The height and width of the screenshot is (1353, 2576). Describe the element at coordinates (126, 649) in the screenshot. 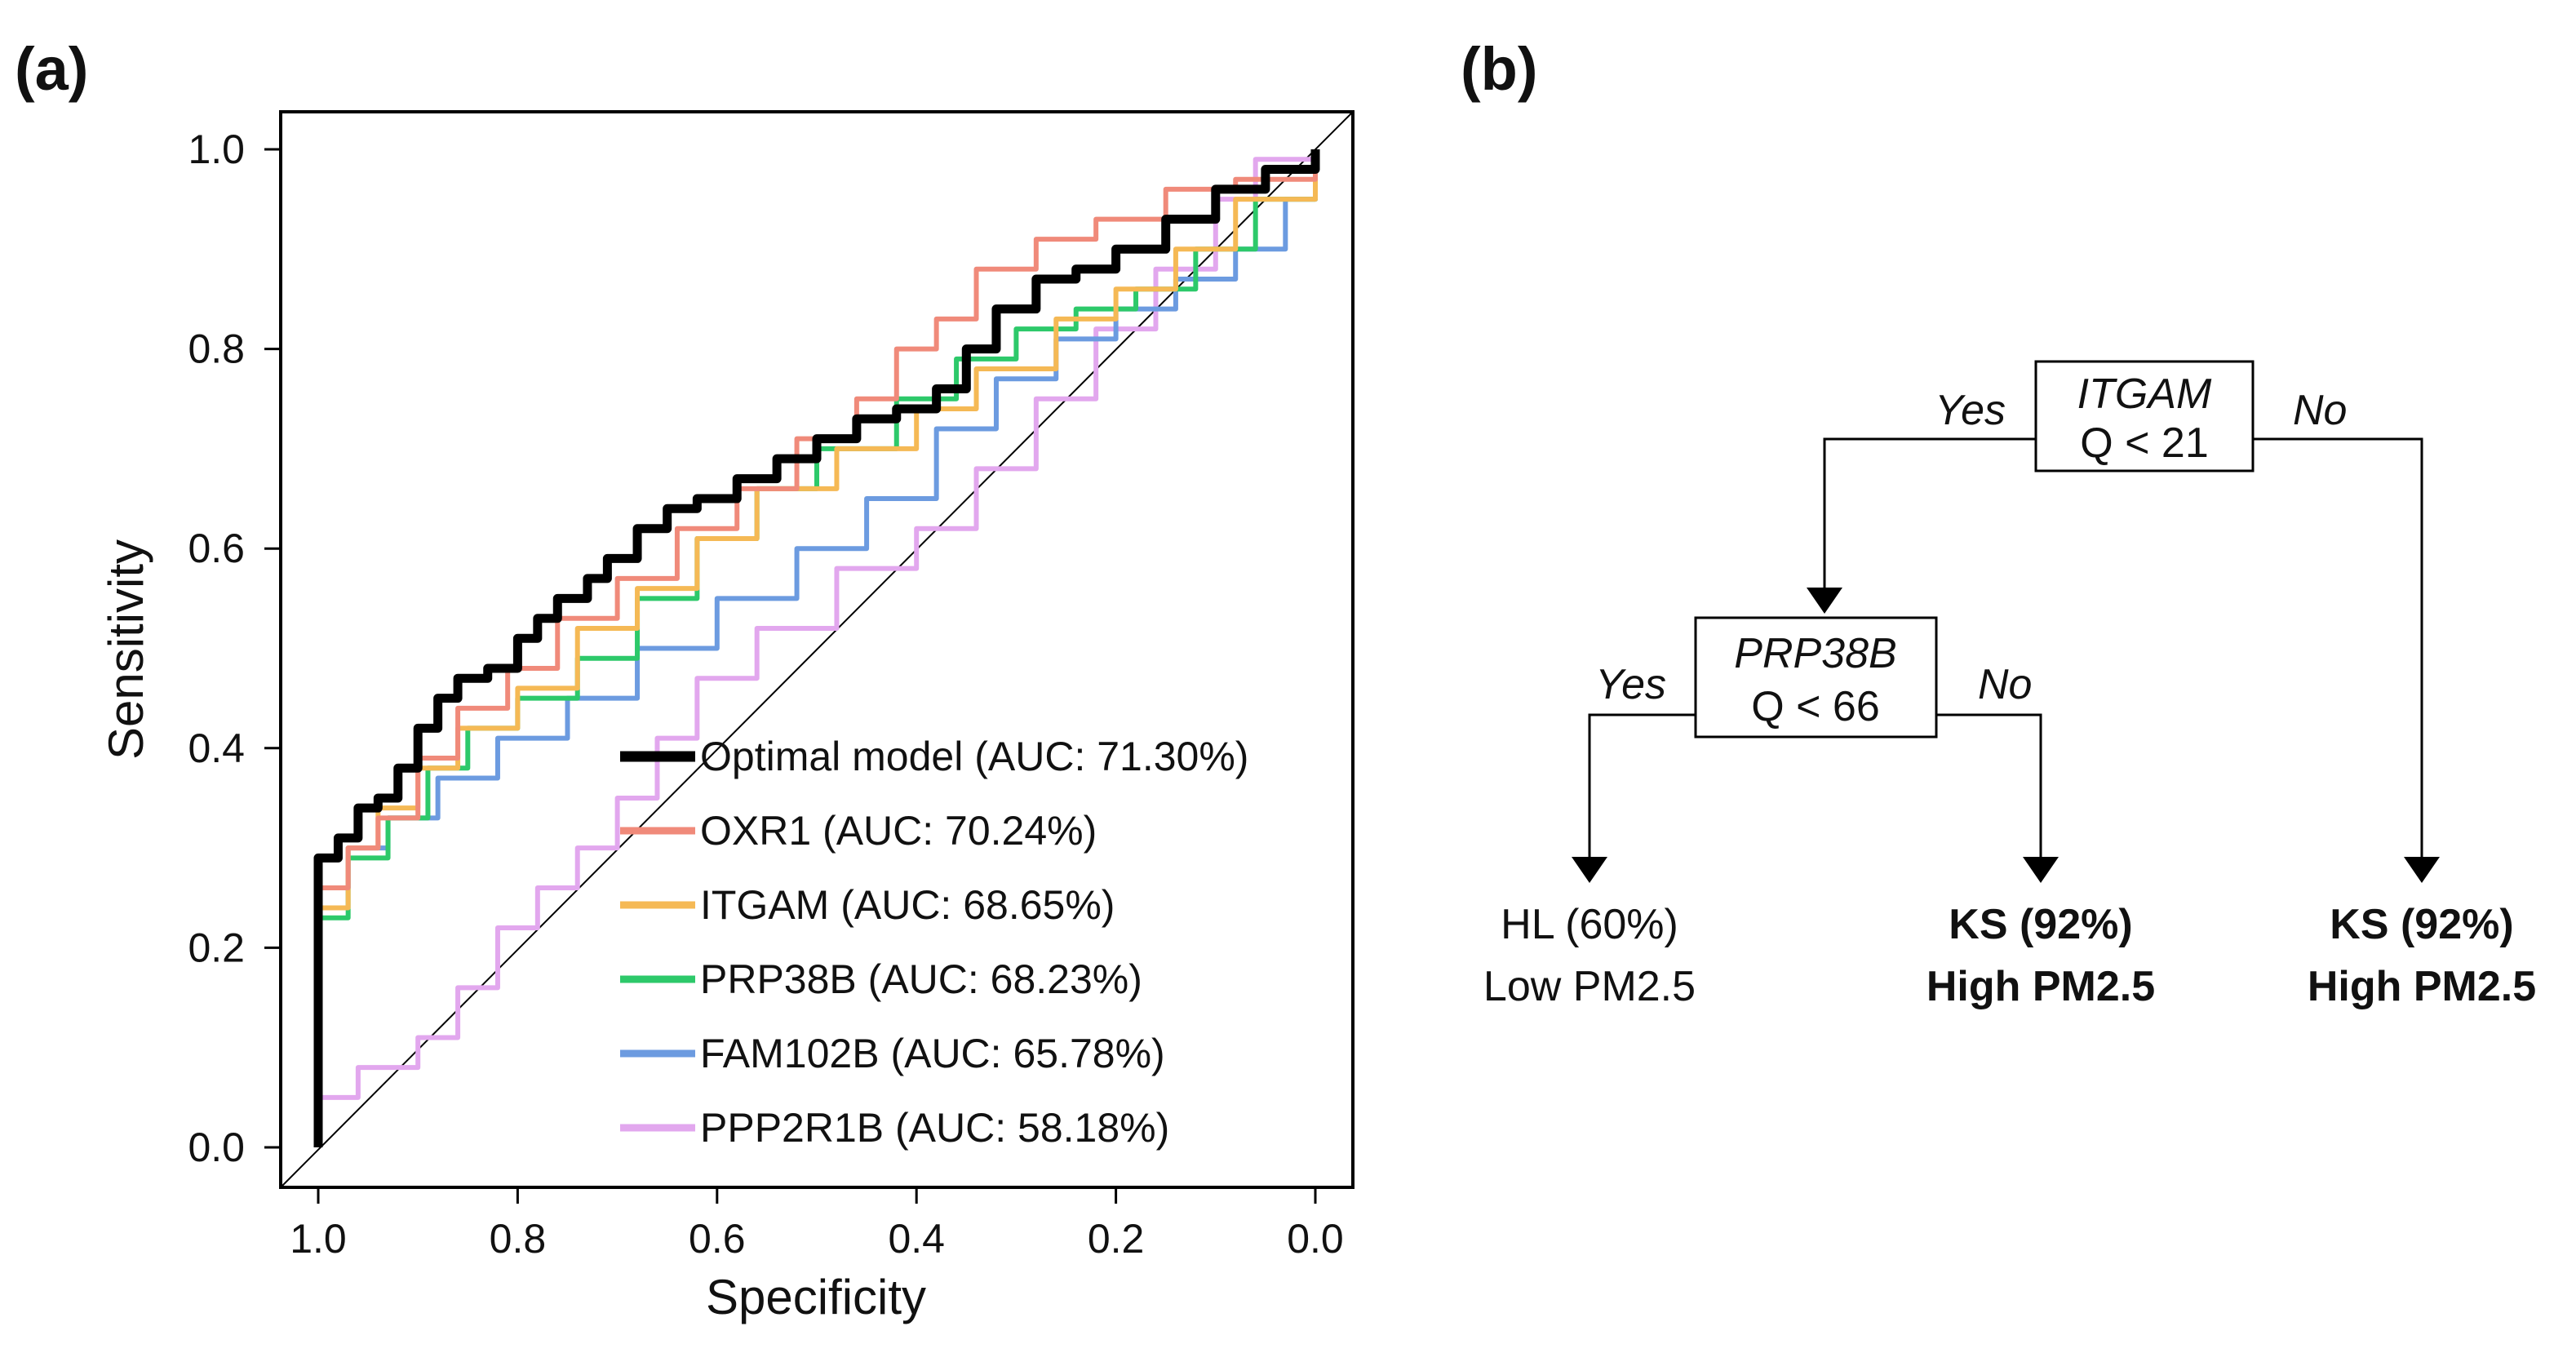

I see `y-axis-label: Sensitivity` at that location.